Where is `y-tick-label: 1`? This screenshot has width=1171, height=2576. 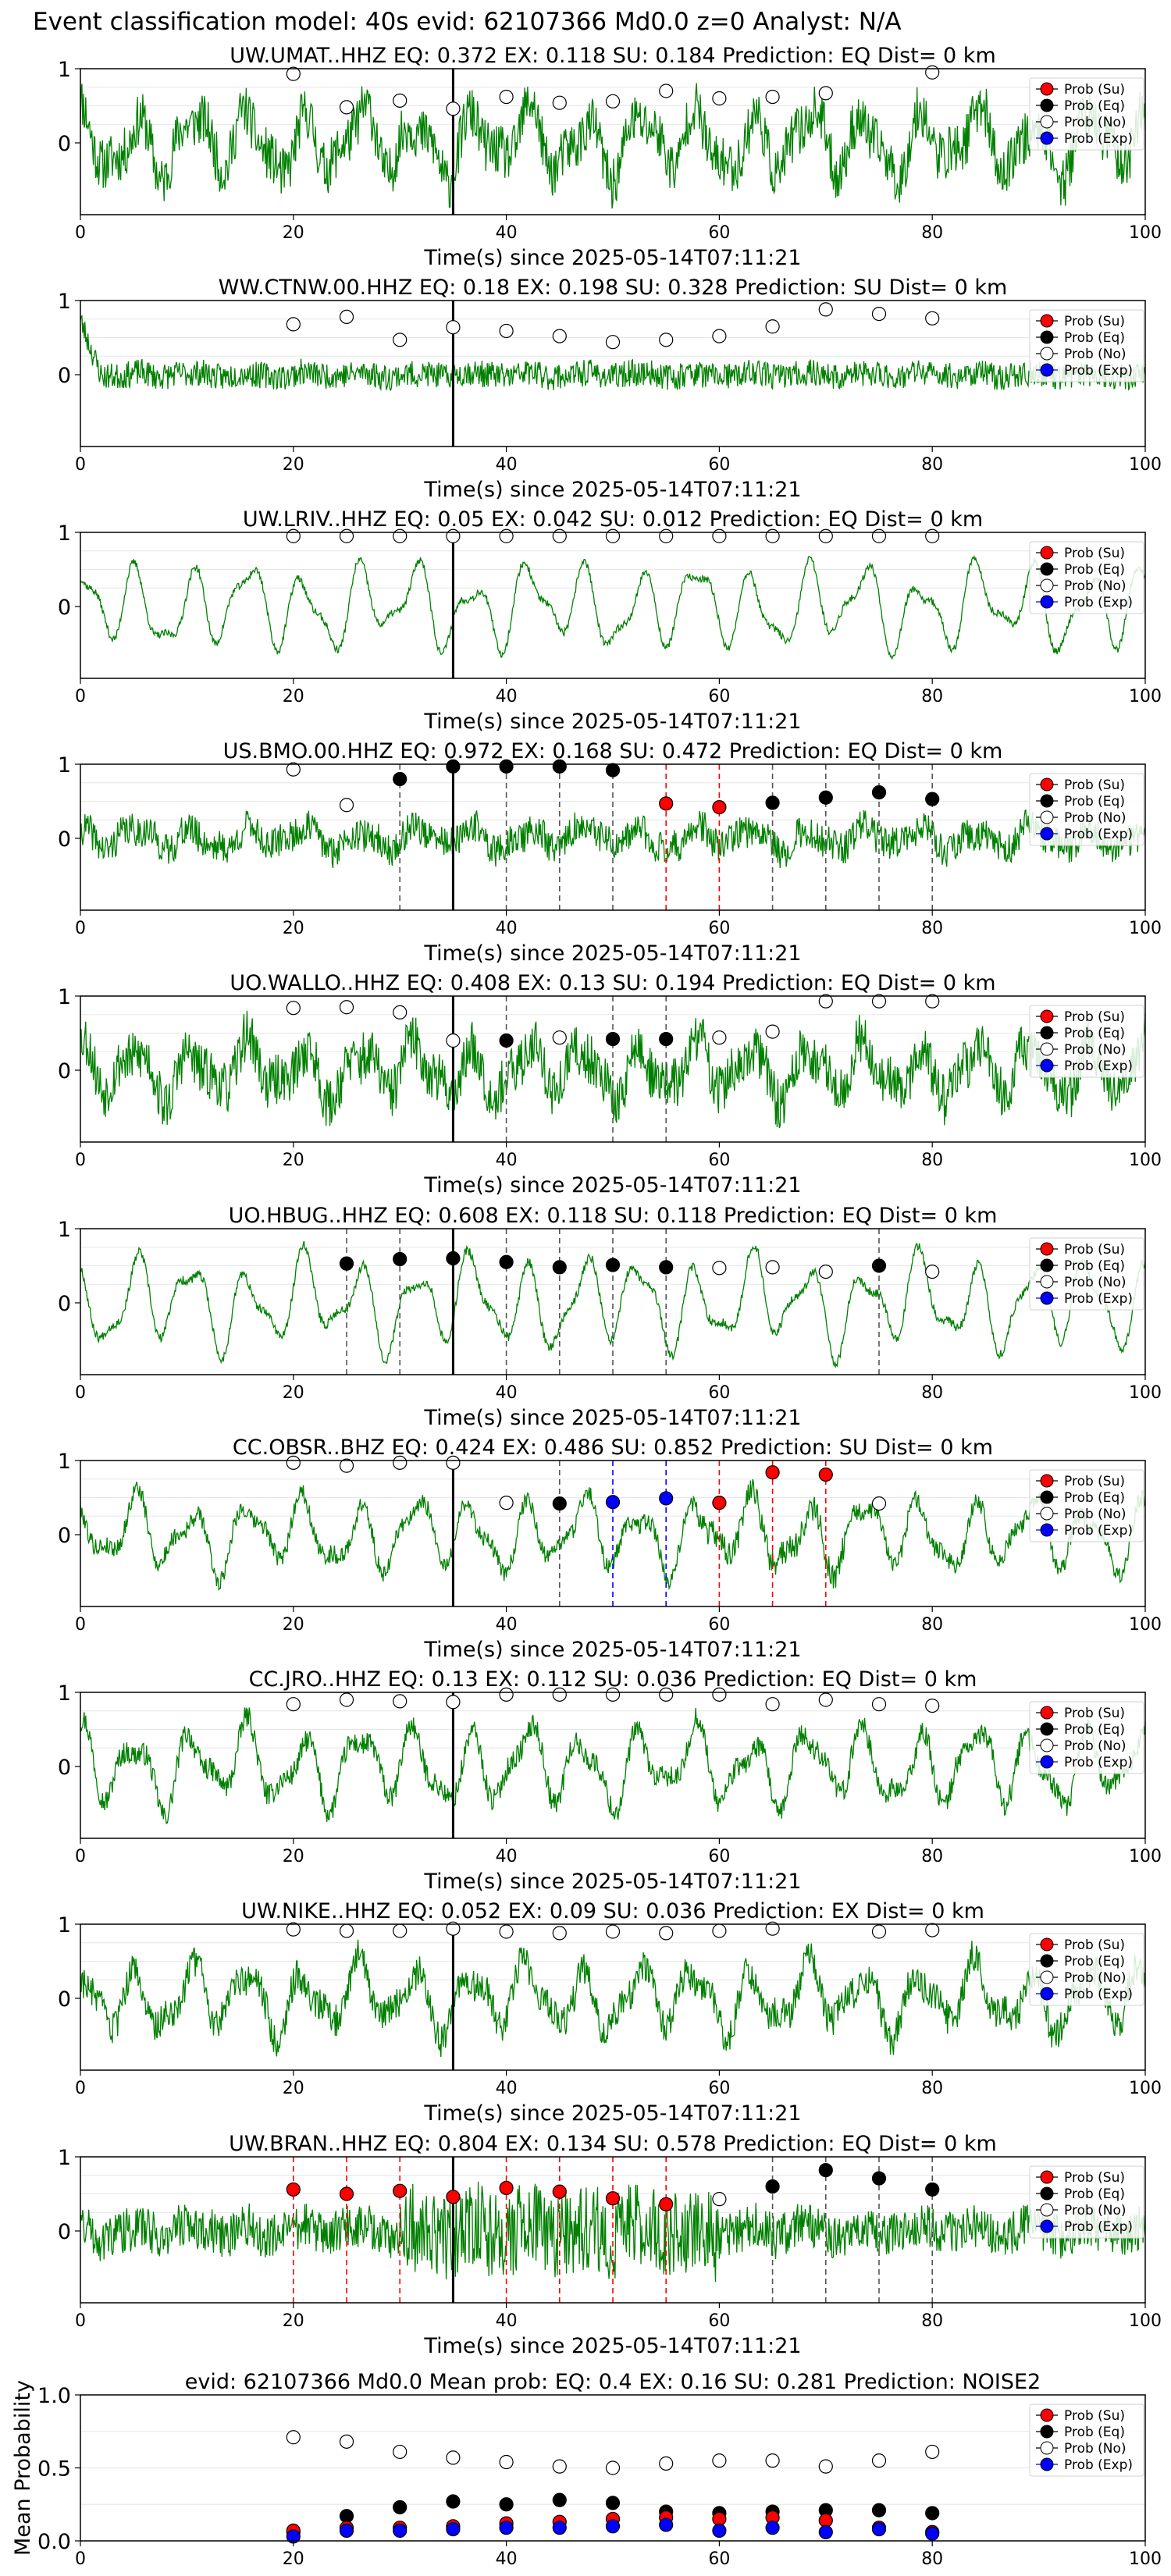 y-tick-label: 1 is located at coordinates (64, 70).